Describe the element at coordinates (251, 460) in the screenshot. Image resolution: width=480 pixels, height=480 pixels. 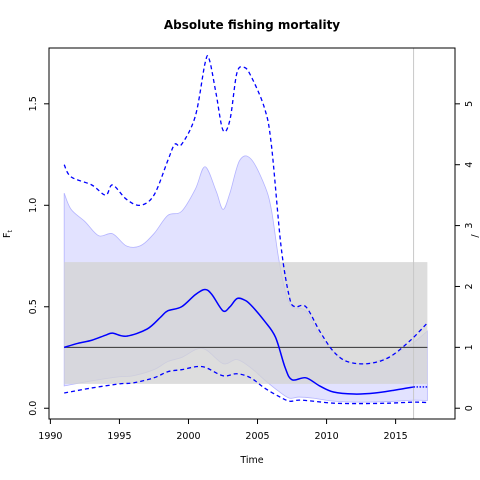
I see `x-axis-label: Time` at that location.